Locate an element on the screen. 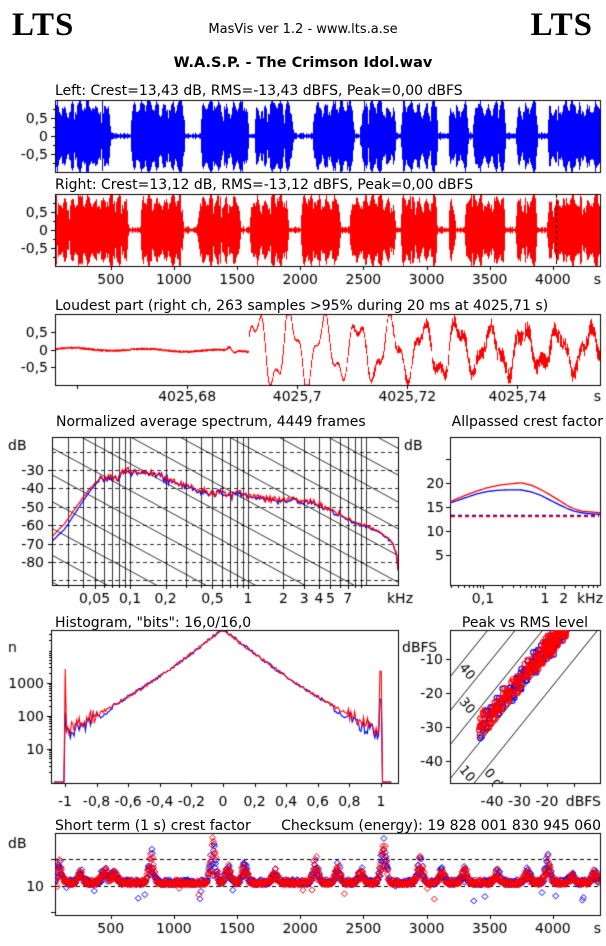 Image resolution: width=606 pixels, height=946 pixels. allpassed-title: Allpassed crest factor is located at coordinates (527, 422).